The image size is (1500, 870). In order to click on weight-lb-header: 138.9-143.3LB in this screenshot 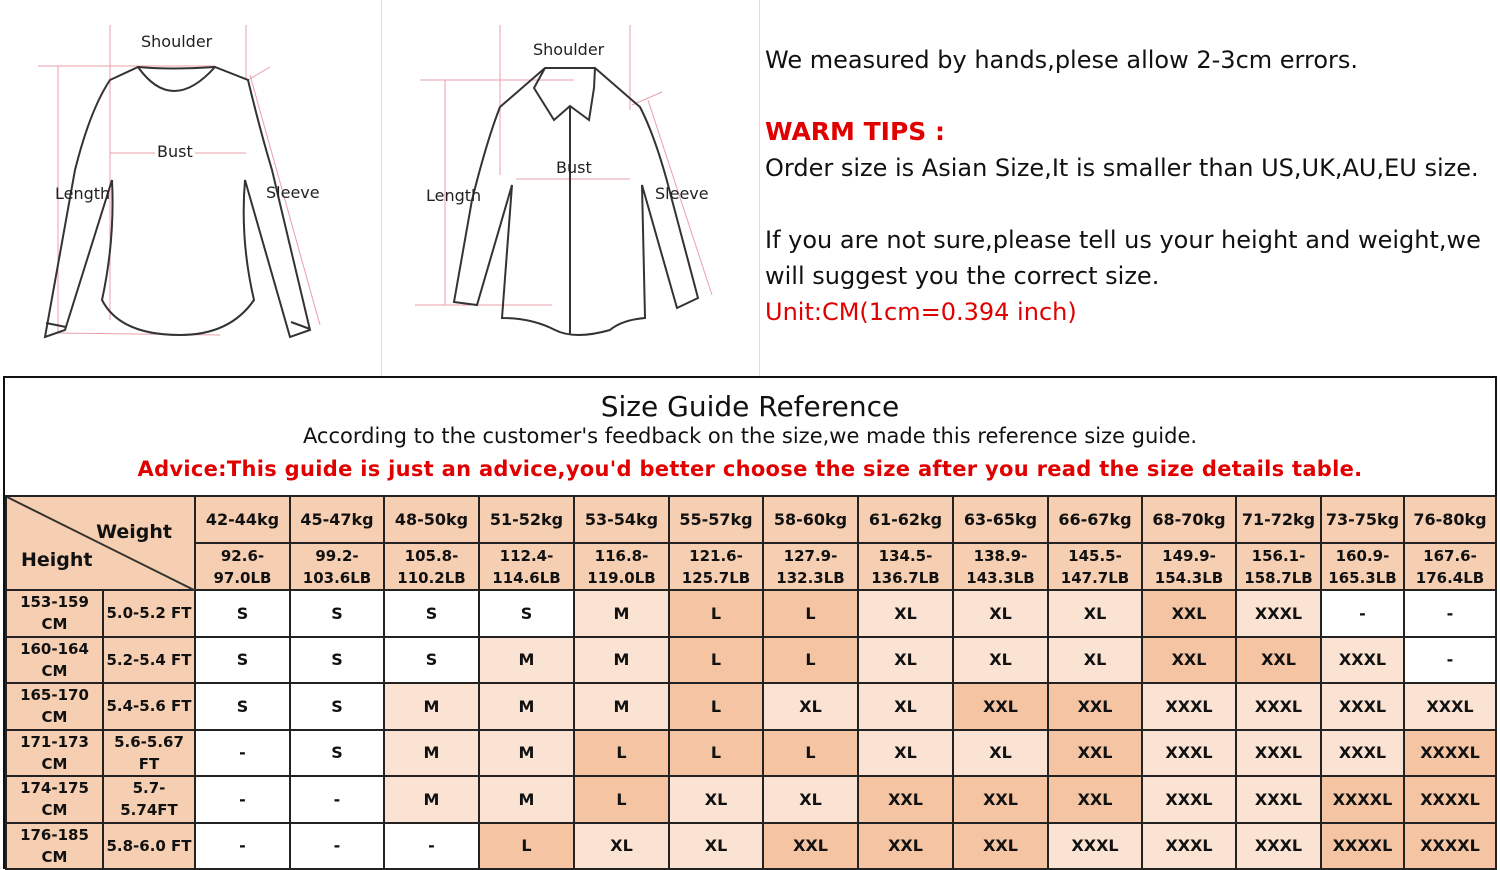, I will do `click(1000, 566)`.